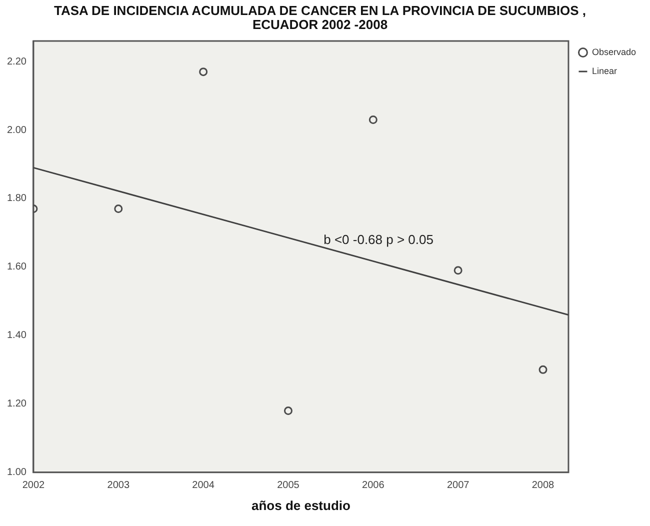 The height and width of the screenshot is (526, 650). What do you see at coordinates (614, 51) in the screenshot?
I see `legend-label: Observado` at bounding box center [614, 51].